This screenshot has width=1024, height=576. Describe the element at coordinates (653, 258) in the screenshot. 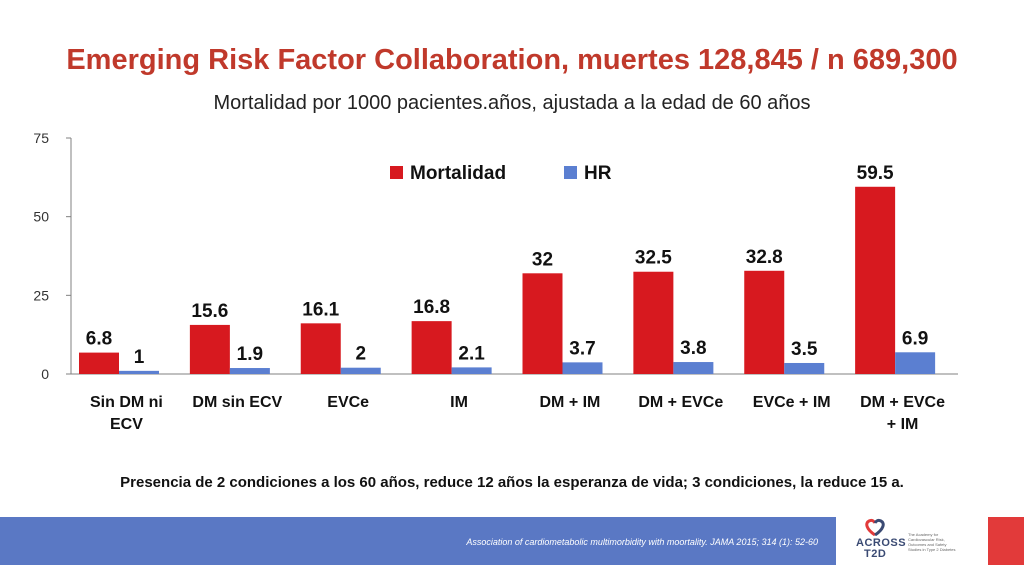

I see `data-label: 32.5` at that location.